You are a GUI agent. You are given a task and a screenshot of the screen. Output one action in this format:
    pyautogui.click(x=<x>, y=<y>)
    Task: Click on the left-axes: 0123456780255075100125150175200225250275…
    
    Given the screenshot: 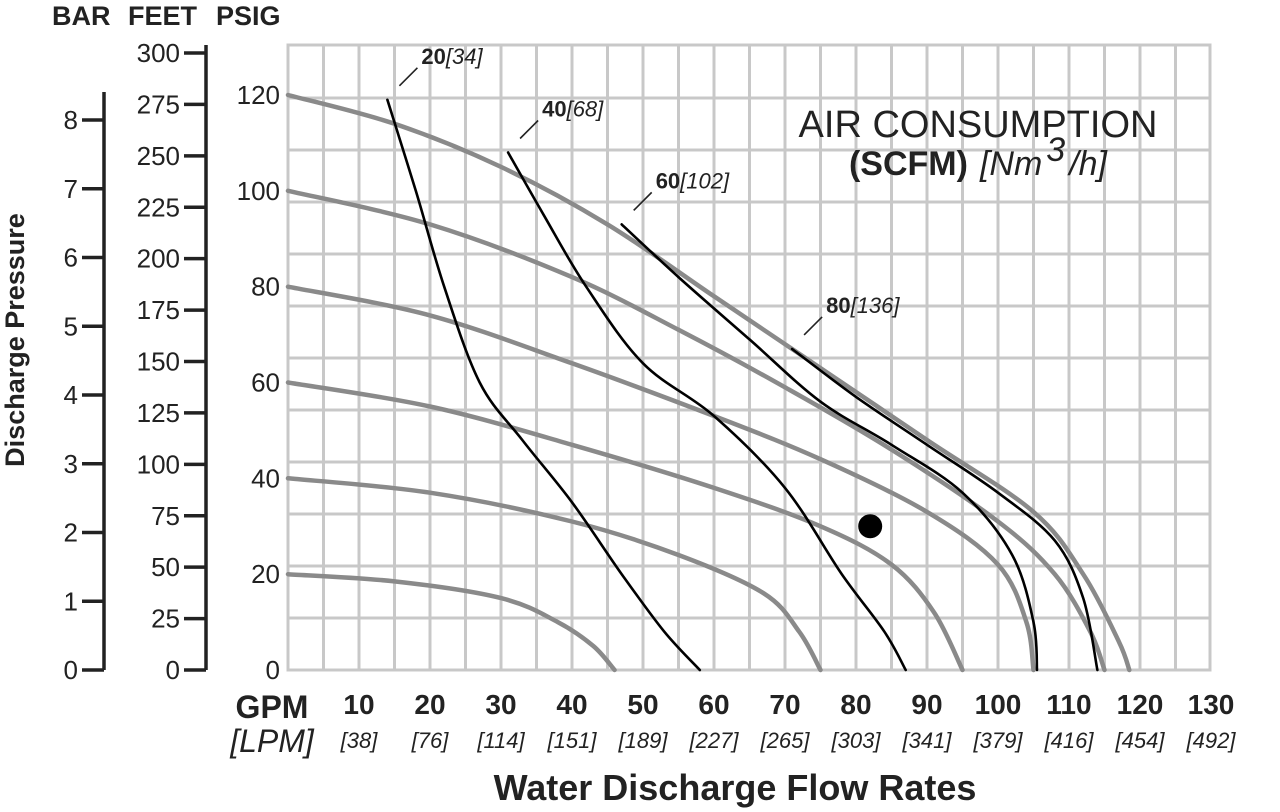 What is the action you would take?
    pyautogui.click(x=172, y=361)
    